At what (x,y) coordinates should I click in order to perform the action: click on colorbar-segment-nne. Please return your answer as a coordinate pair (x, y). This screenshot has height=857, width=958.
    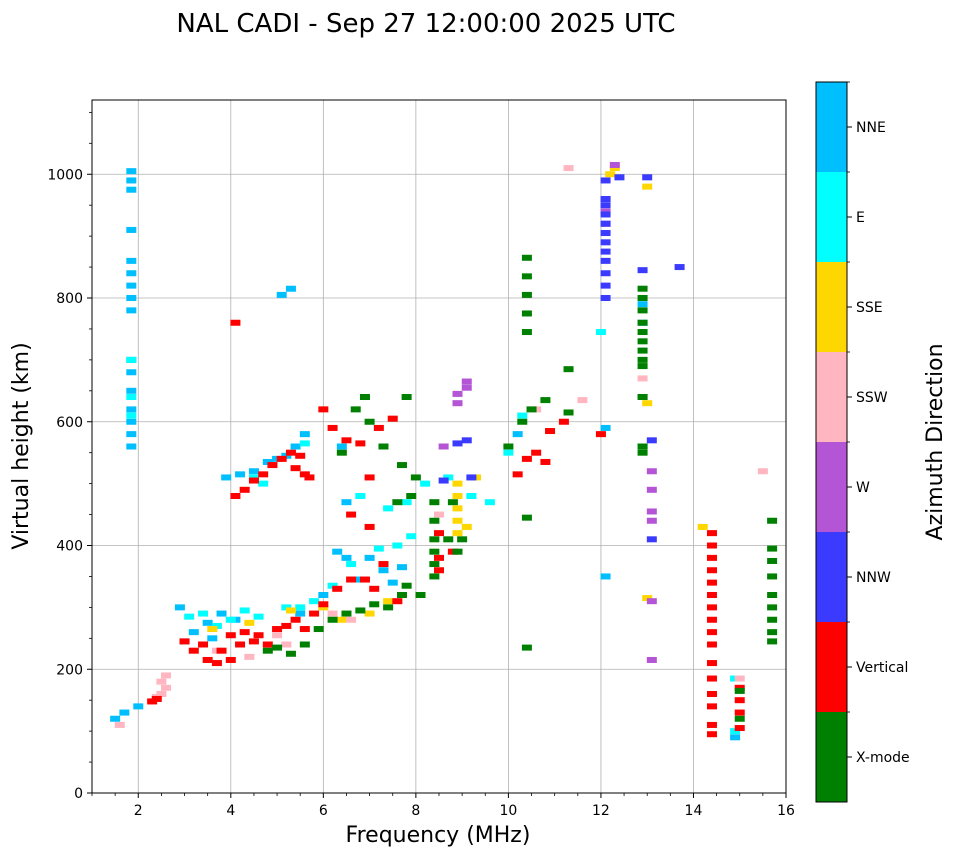
    Looking at the image, I should click on (831, 127).